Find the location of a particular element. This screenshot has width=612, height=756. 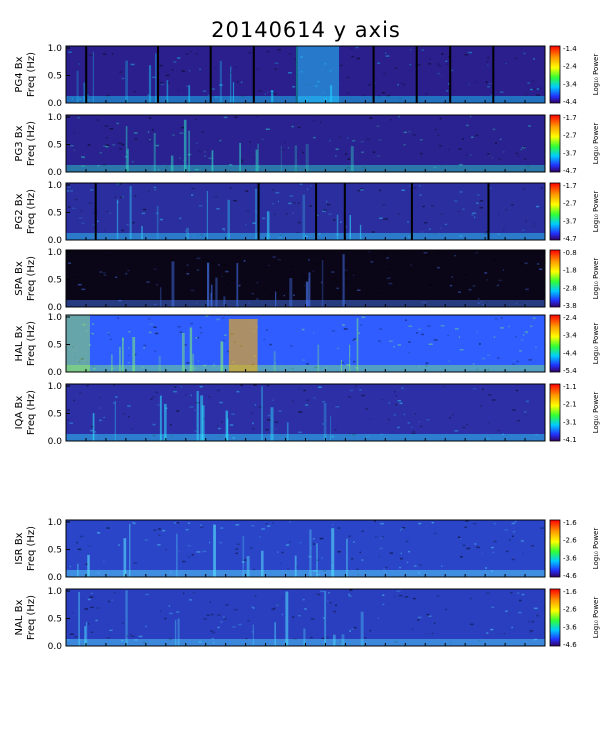

colorbar-tick-label: -1.7 is located at coordinates (570, 186).